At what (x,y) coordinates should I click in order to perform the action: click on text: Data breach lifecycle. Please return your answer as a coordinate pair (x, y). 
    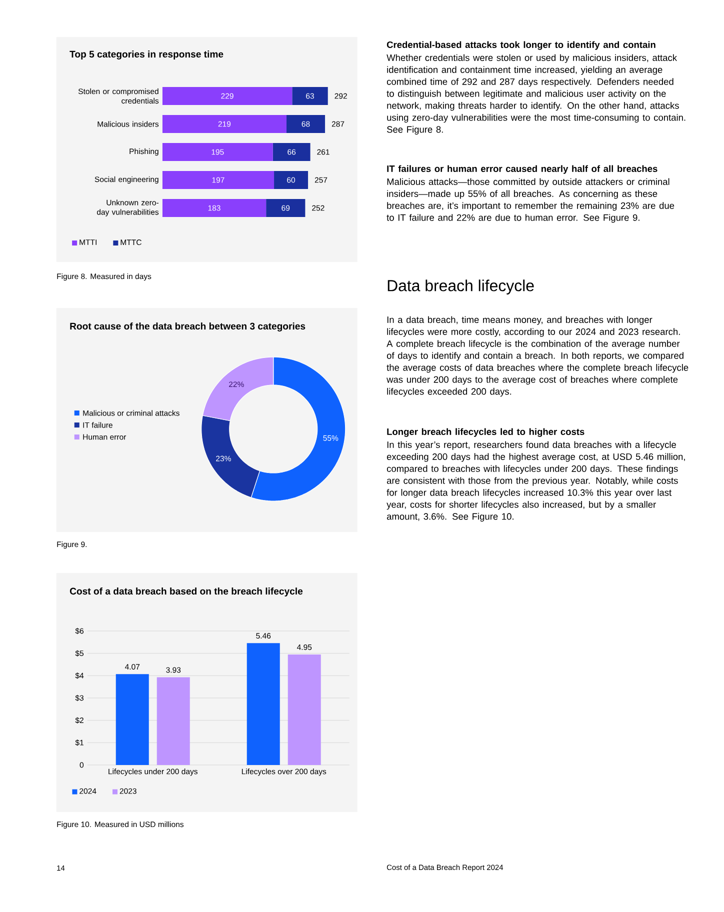
    Looking at the image, I should click on (461, 287).